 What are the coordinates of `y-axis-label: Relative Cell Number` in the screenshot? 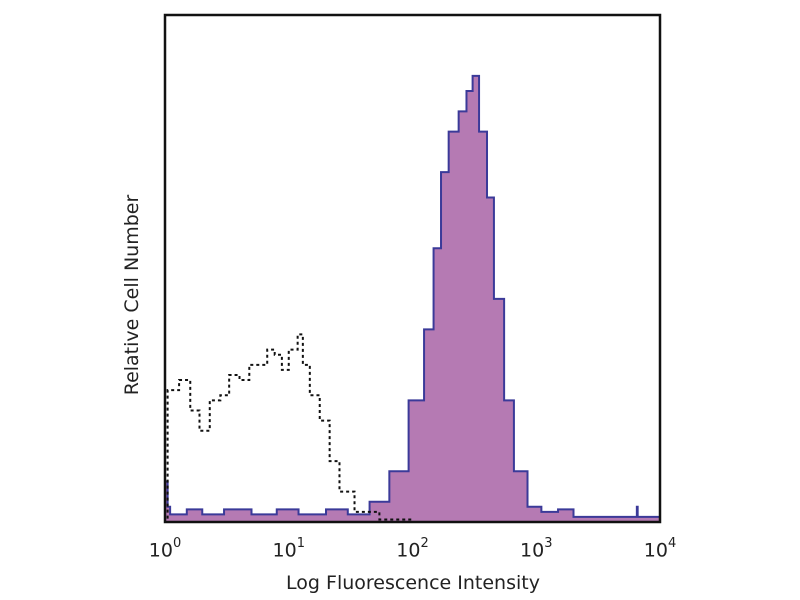 It's located at (132, 295).